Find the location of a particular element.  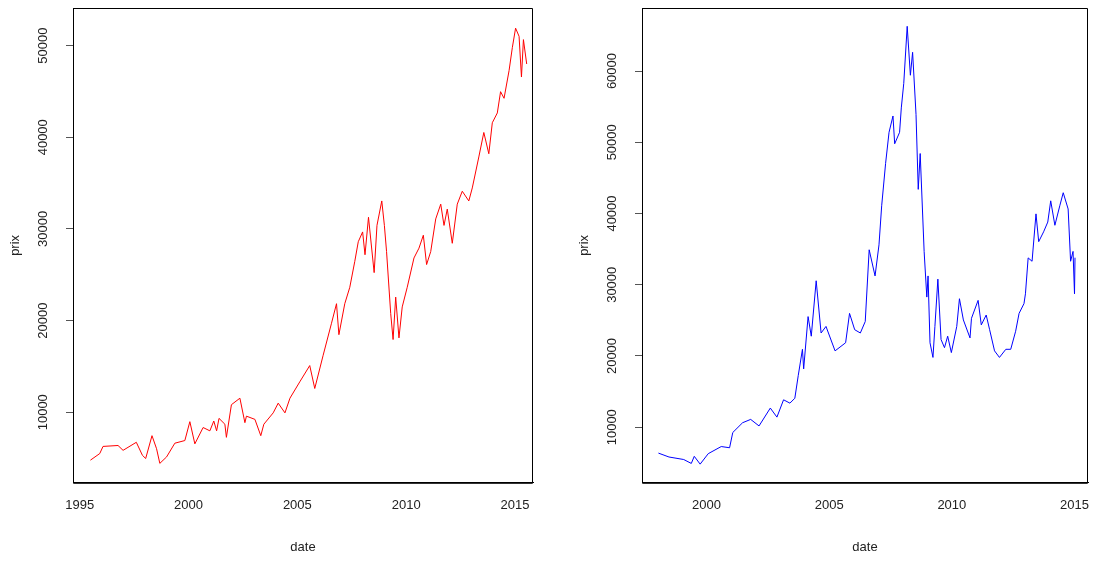

y-tick-label: 60000 is located at coordinates (611, 71).